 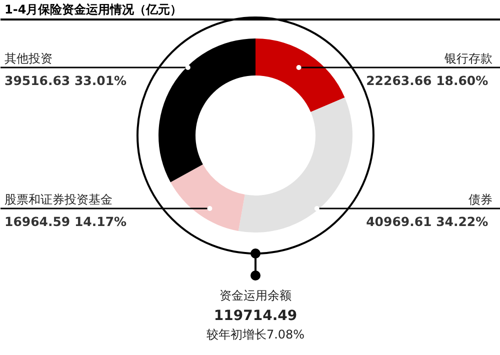 What do you see at coordinates (480, 199) in the screenshot?
I see `slice-label: 债券` at bounding box center [480, 199].